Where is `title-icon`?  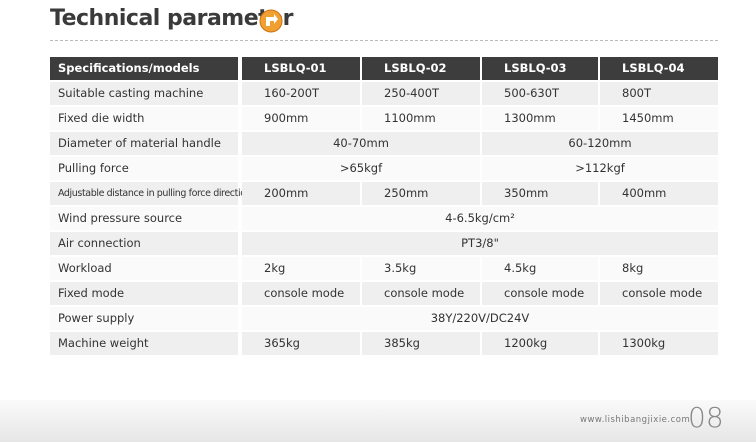
title-icon is located at coordinates (271, 21).